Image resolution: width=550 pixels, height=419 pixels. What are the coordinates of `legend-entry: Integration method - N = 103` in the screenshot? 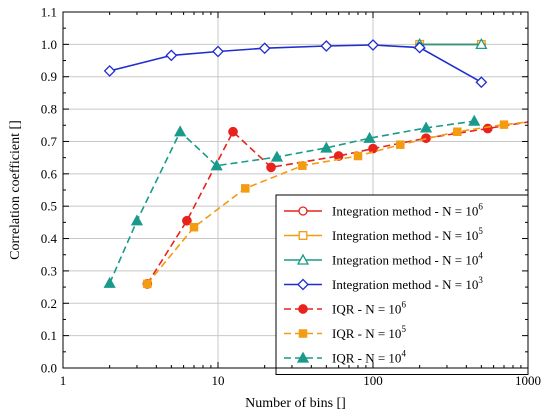 It's located at (383, 283).